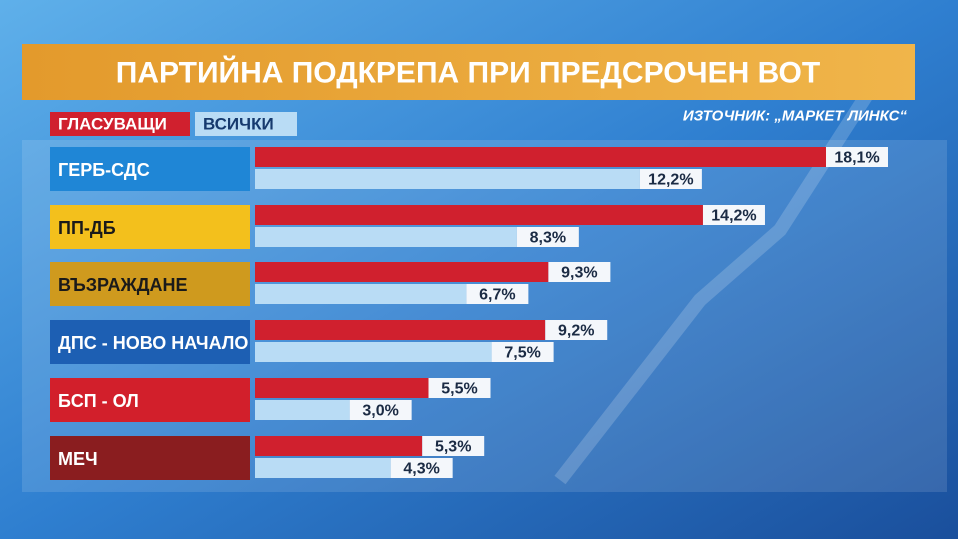  I want to click on value-label: 5,5%, so click(459, 389).